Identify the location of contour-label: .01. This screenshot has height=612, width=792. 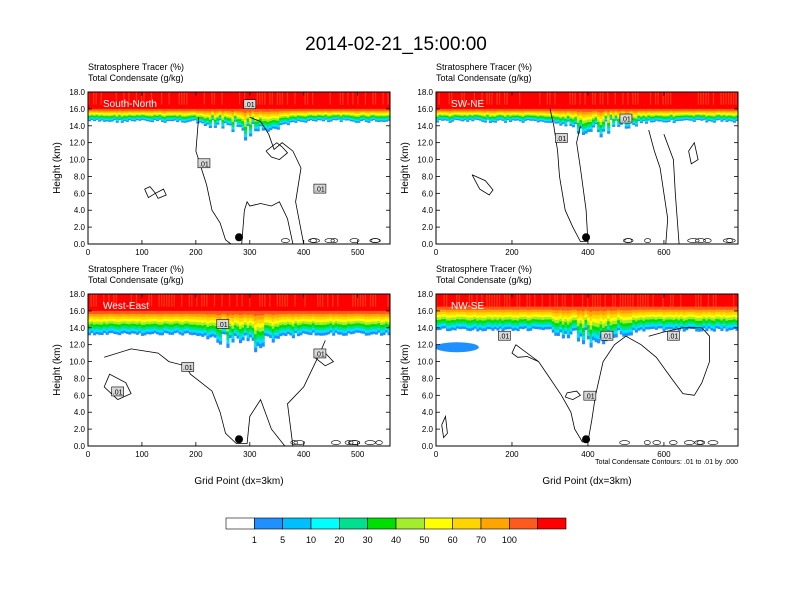
(590, 397).